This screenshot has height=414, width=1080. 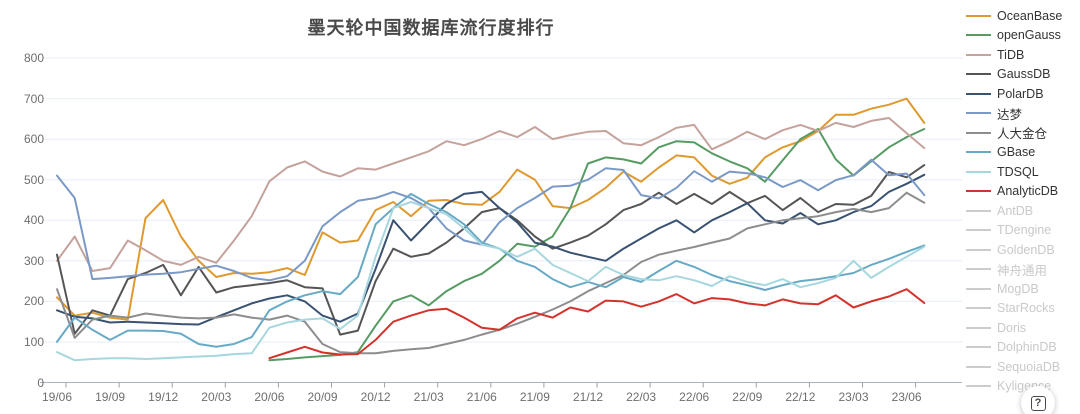 What do you see at coordinates (853, 397) in the screenshot?
I see `x-tick-label: 23/03` at bounding box center [853, 397].